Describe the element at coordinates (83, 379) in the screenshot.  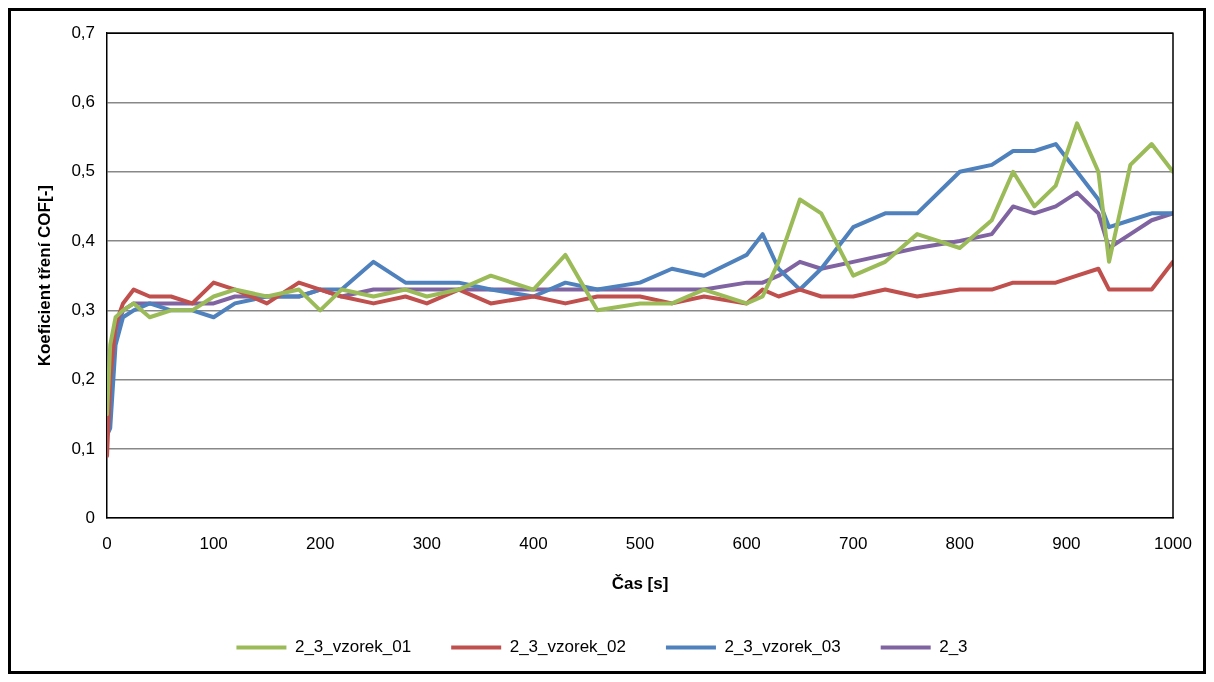
I see `y-tick-label: 0,2` at that location.